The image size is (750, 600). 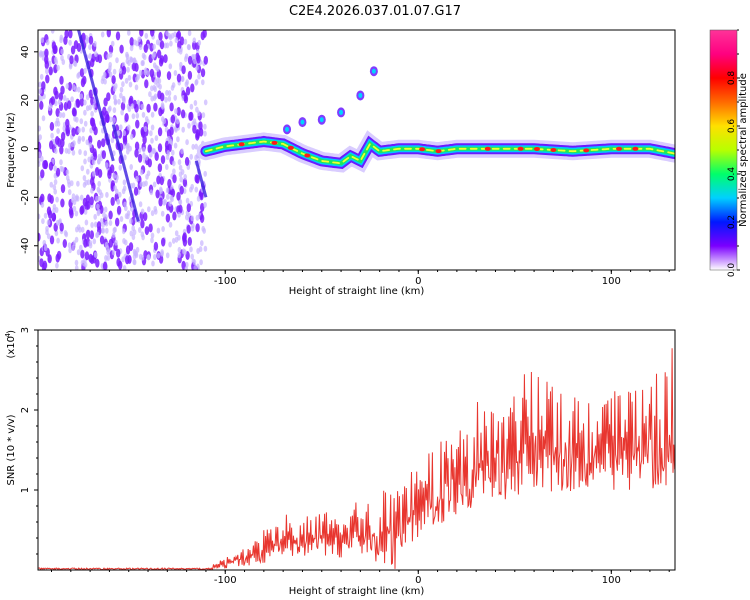 What do you see at coordinates (25, 410) in the screenshot?
I see `y-tick-label: 2` at bounding box center [25, 410].